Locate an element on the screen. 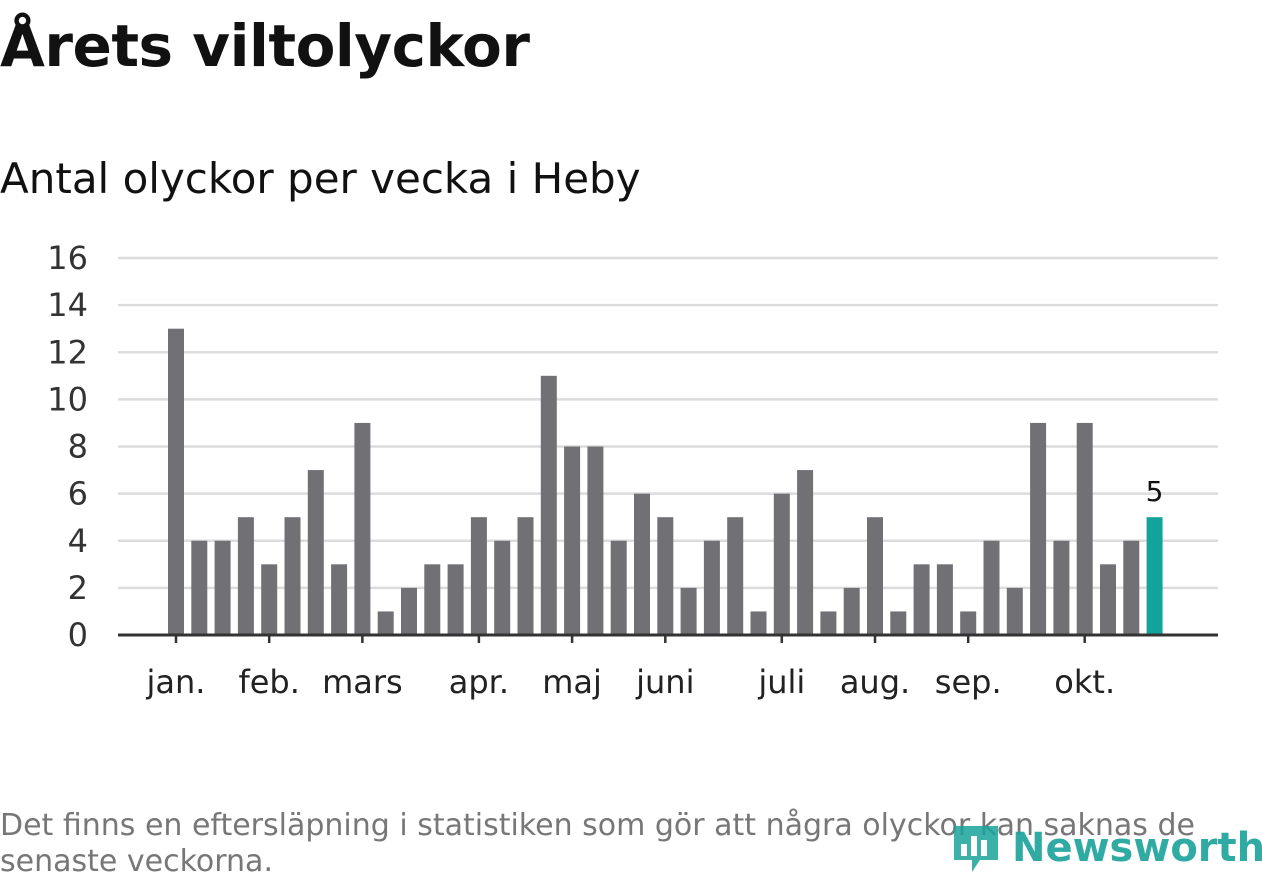 The width and height of the screenshot is (1262, 880). newsworthy-logo: Newsworthy is located at coordinates (1106, 848).